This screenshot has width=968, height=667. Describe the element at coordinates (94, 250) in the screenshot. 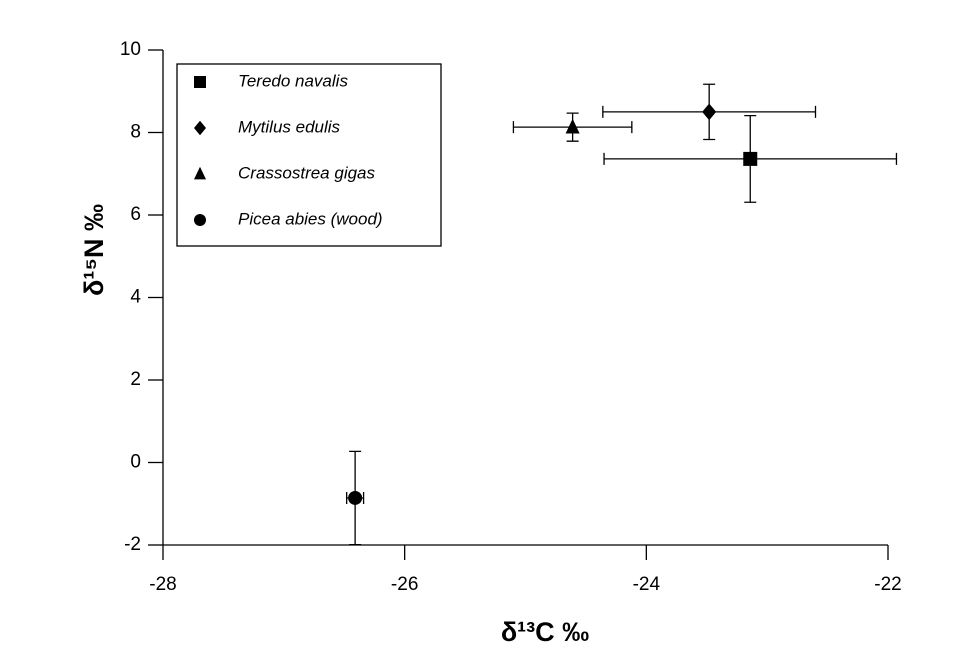

I see `y-axis-title: δ¹⁵N ‰` at that location.